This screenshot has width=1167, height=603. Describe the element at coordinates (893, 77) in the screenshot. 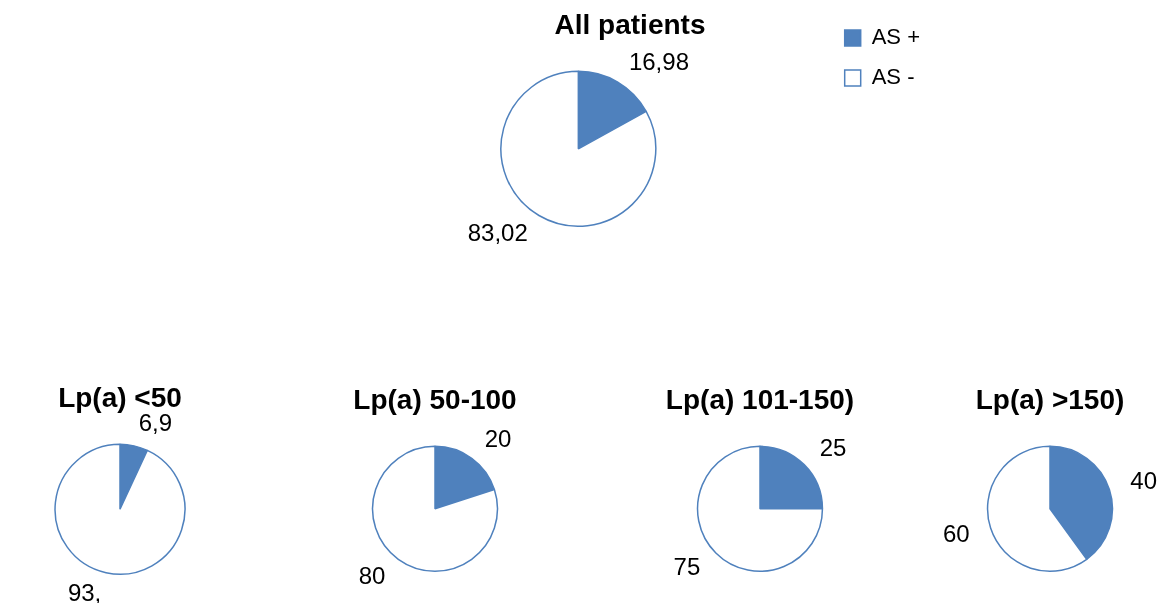

I see `legend-label: AS -` at that location.